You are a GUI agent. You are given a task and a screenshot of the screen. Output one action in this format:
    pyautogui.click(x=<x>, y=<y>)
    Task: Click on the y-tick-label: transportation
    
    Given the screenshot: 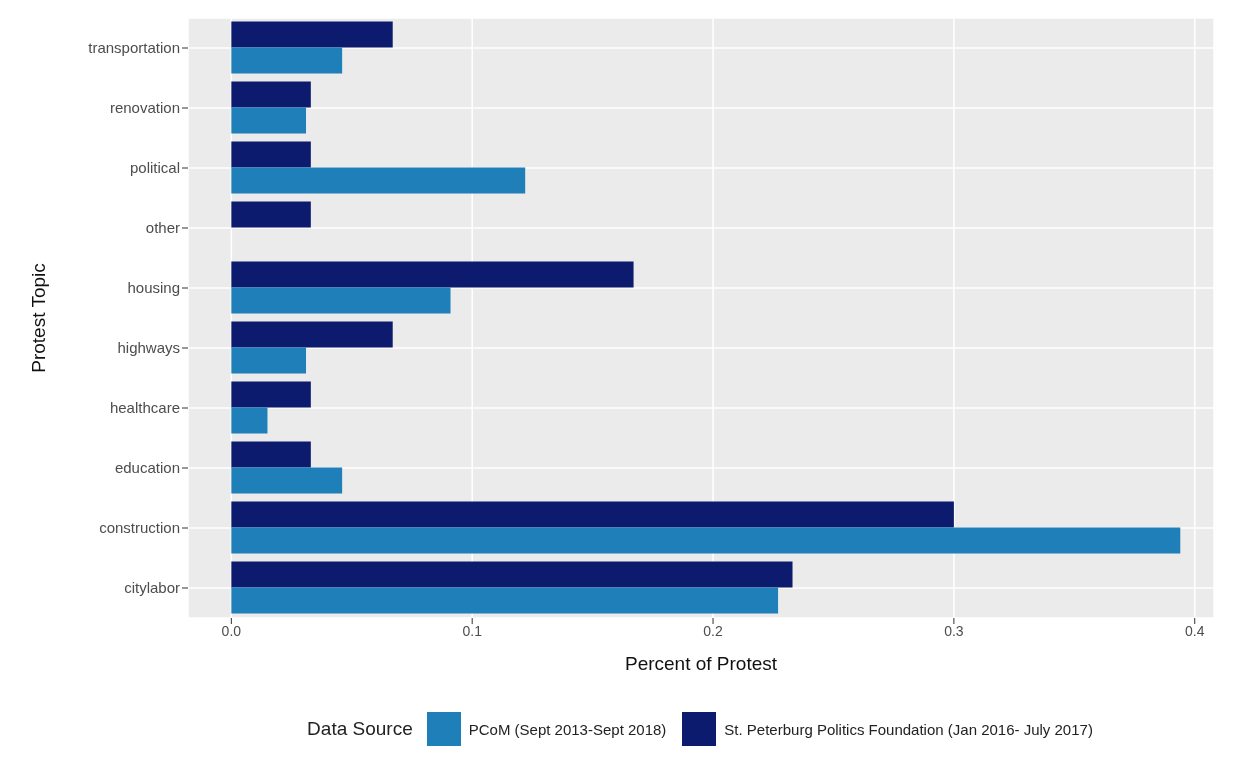 What is the action you would take?
    pyautogui.click(x=134, y=48)
    